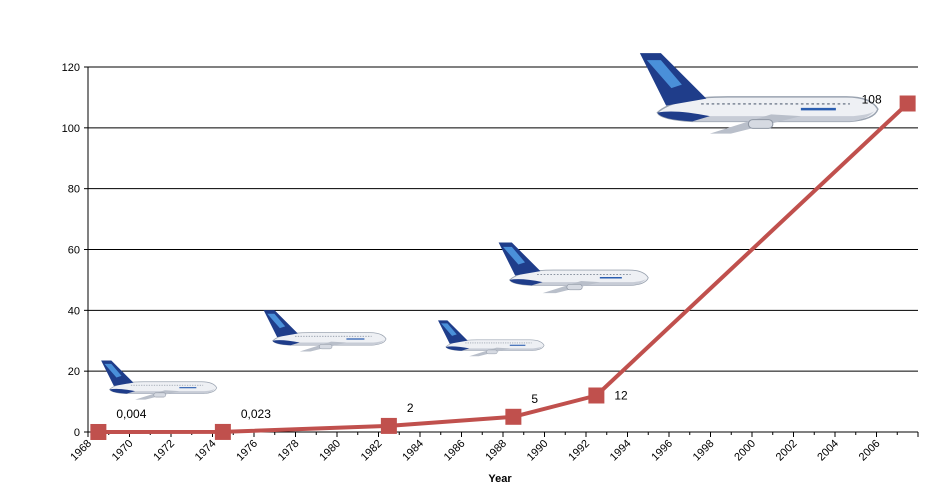 This screenshot has width=939, height=504. I want to click on x-tick-label: 1988, so click(496, 451).